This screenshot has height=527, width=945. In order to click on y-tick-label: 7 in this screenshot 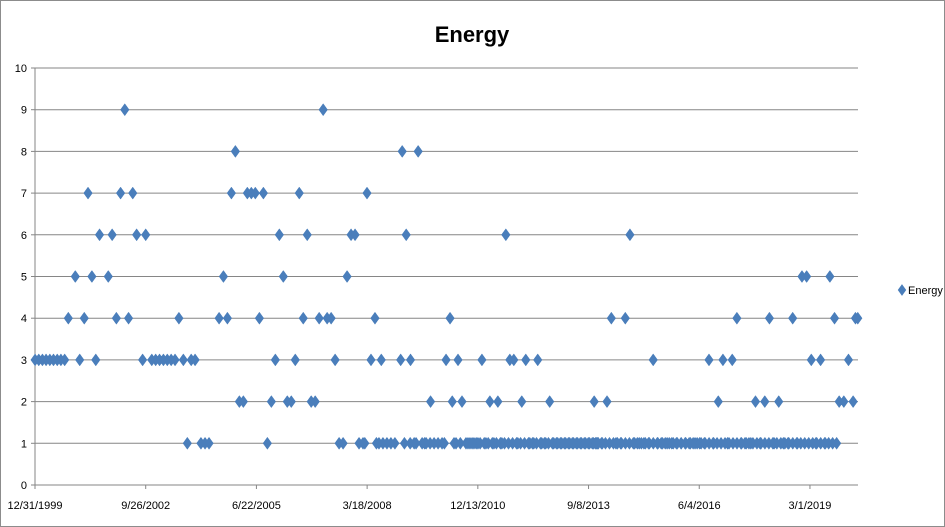, I will do `click(24, 194)`.